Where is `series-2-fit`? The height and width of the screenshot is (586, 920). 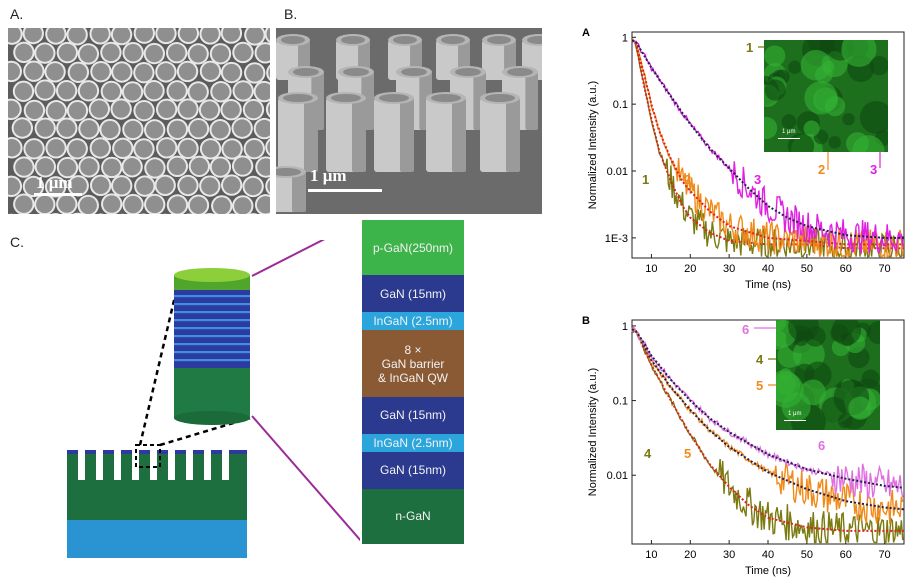 series-2-fit is located at coordinates (767, 142).